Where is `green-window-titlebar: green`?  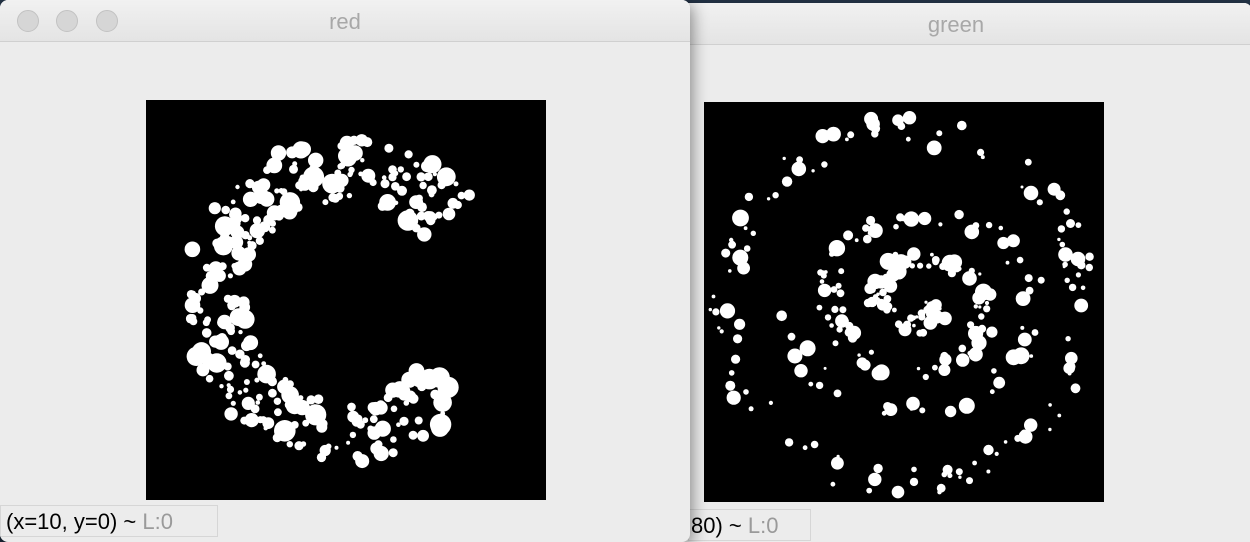
green-window-titlebar: green is located at coordinates (955, 24).